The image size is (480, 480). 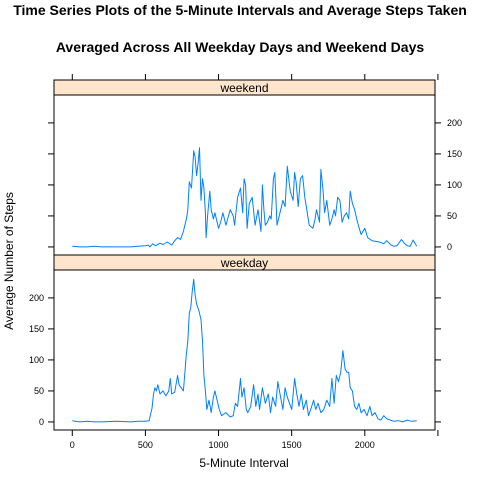 What do you see at coordinates (243, 88) in the screenshot?
I see `strip-label-weekend: weekend` at bounding box center [243, 88].